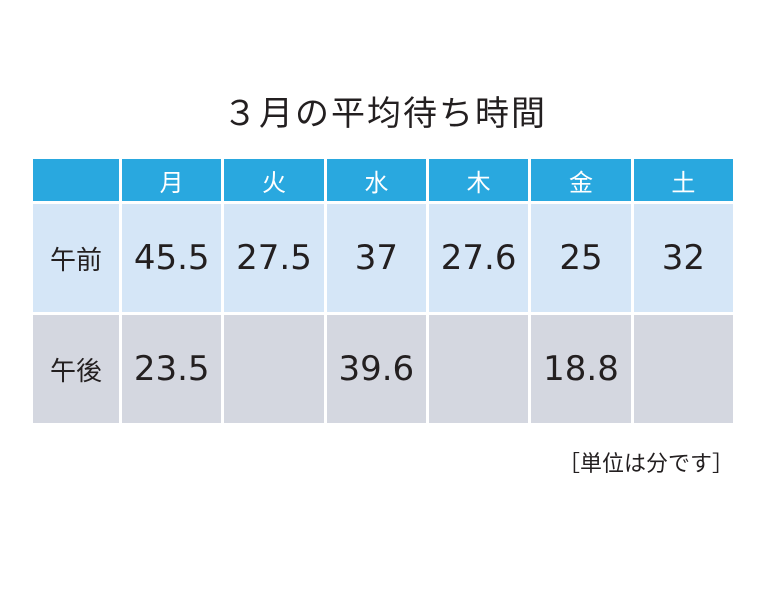 The height and width of the screenshot is (600, 770). I want to click on header-cell-mon: 月, so click(172, 180).